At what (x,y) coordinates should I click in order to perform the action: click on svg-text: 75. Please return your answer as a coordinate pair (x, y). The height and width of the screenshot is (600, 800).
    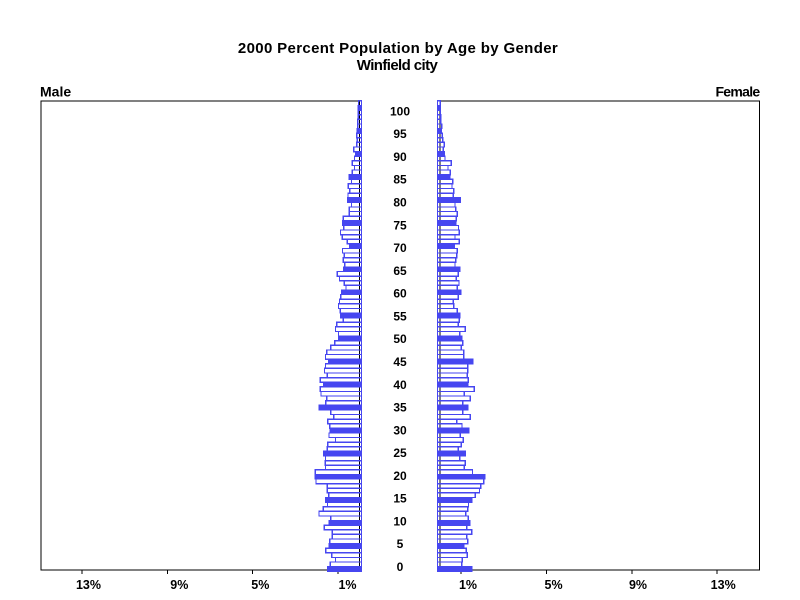
    Looking at the image, I should click on (400, 225).